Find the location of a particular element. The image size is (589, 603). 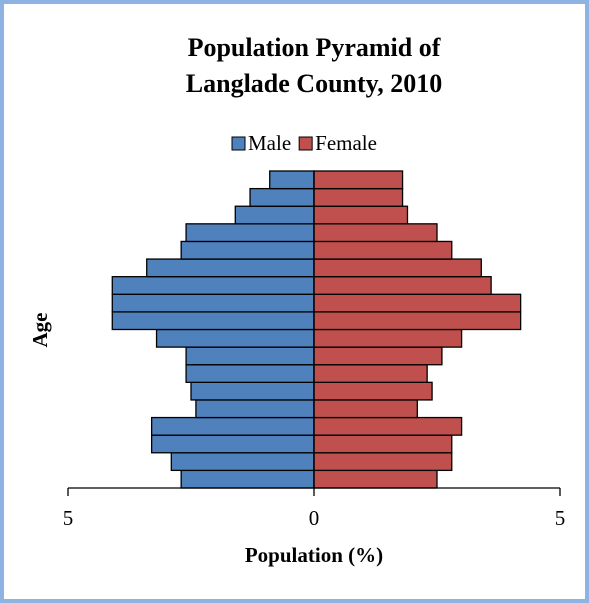

x-tick-label: 0 is located at coordinates (314, 518).